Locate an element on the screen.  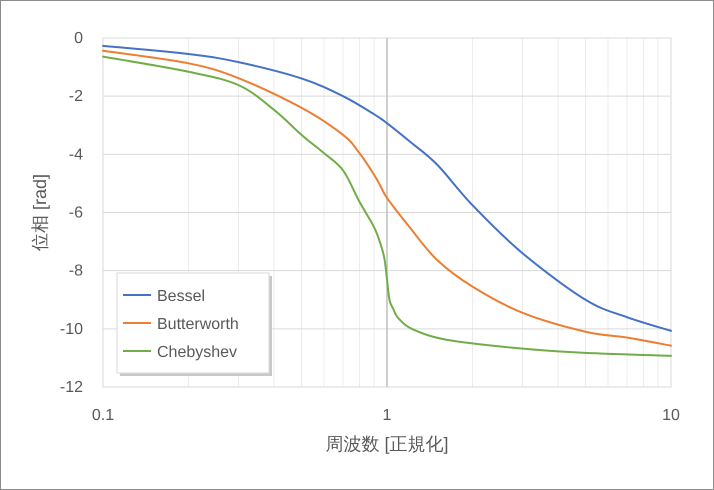
y-tick-label: -12 is located at coordinates (72, 387).